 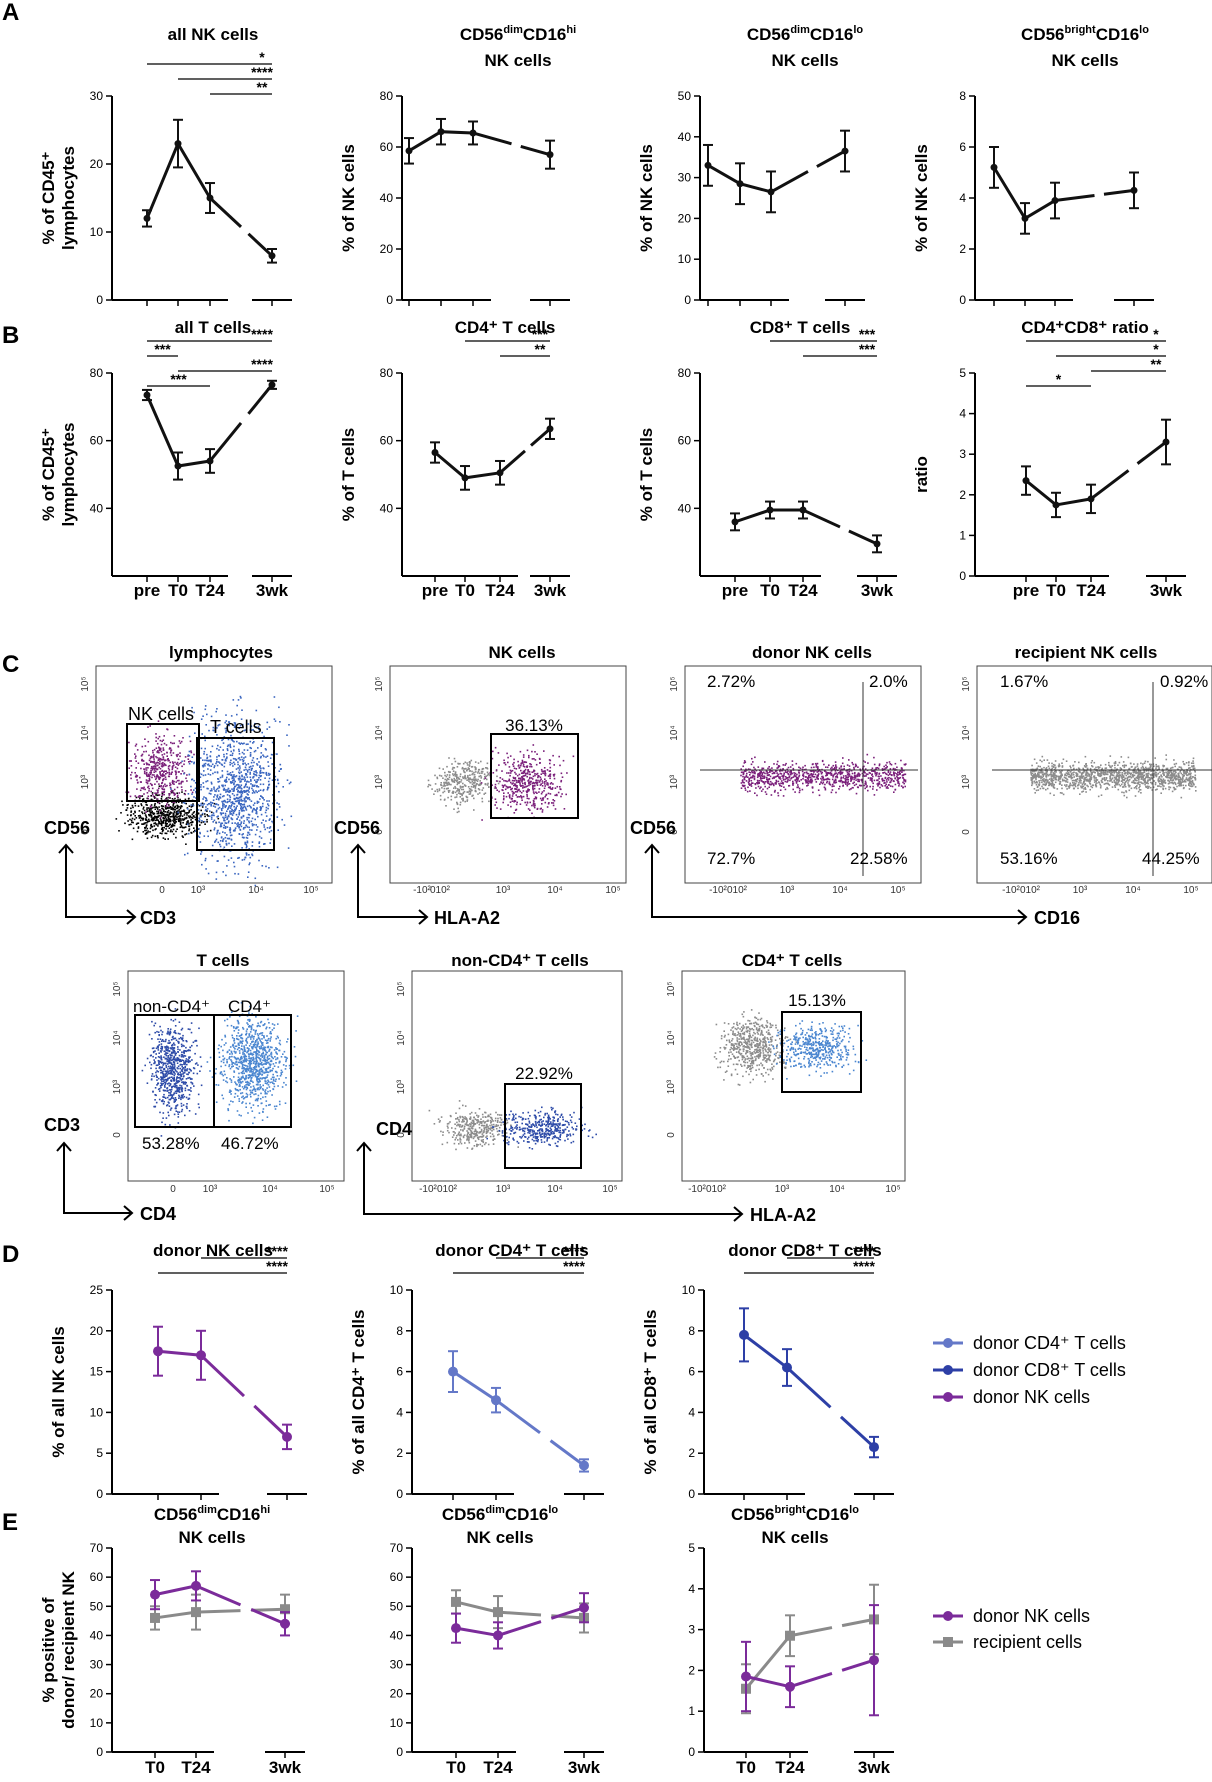 I want to click on y-tick-label: 40, so click(x=685, y=508).